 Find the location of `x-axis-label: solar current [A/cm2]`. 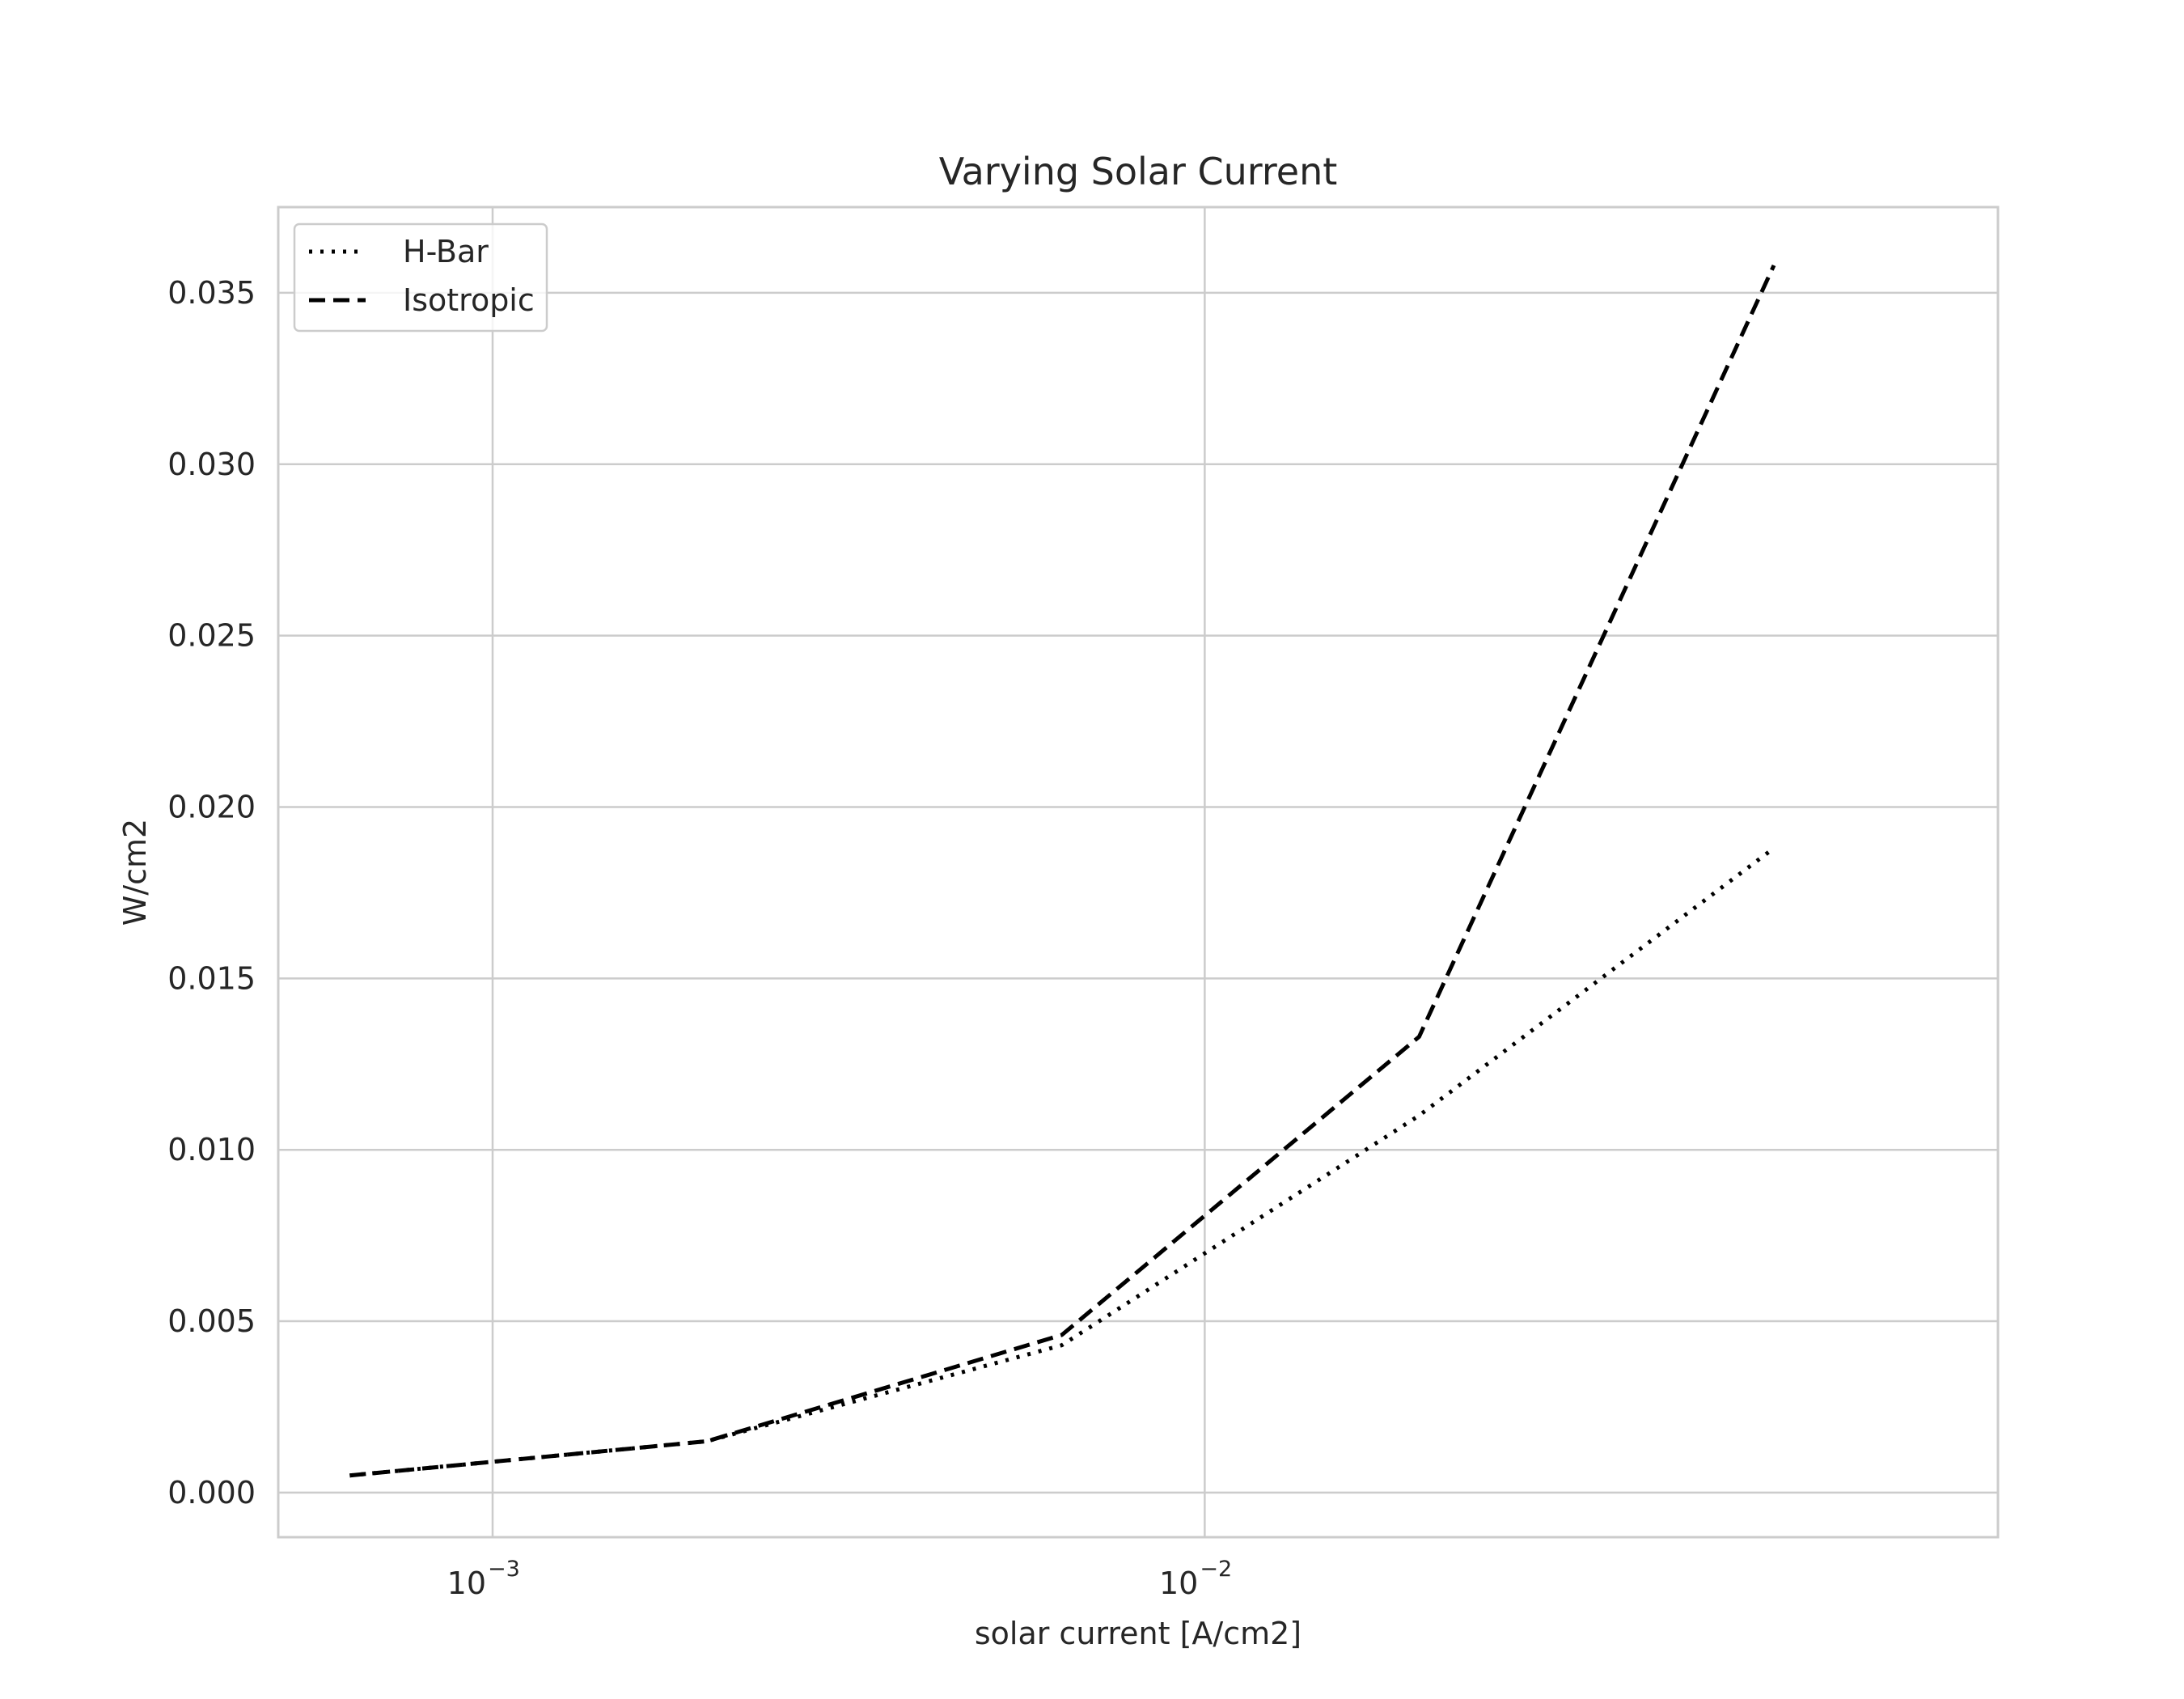

x-axis-label: solar current [A/cm2] is located at coordinates (1138, 1633).